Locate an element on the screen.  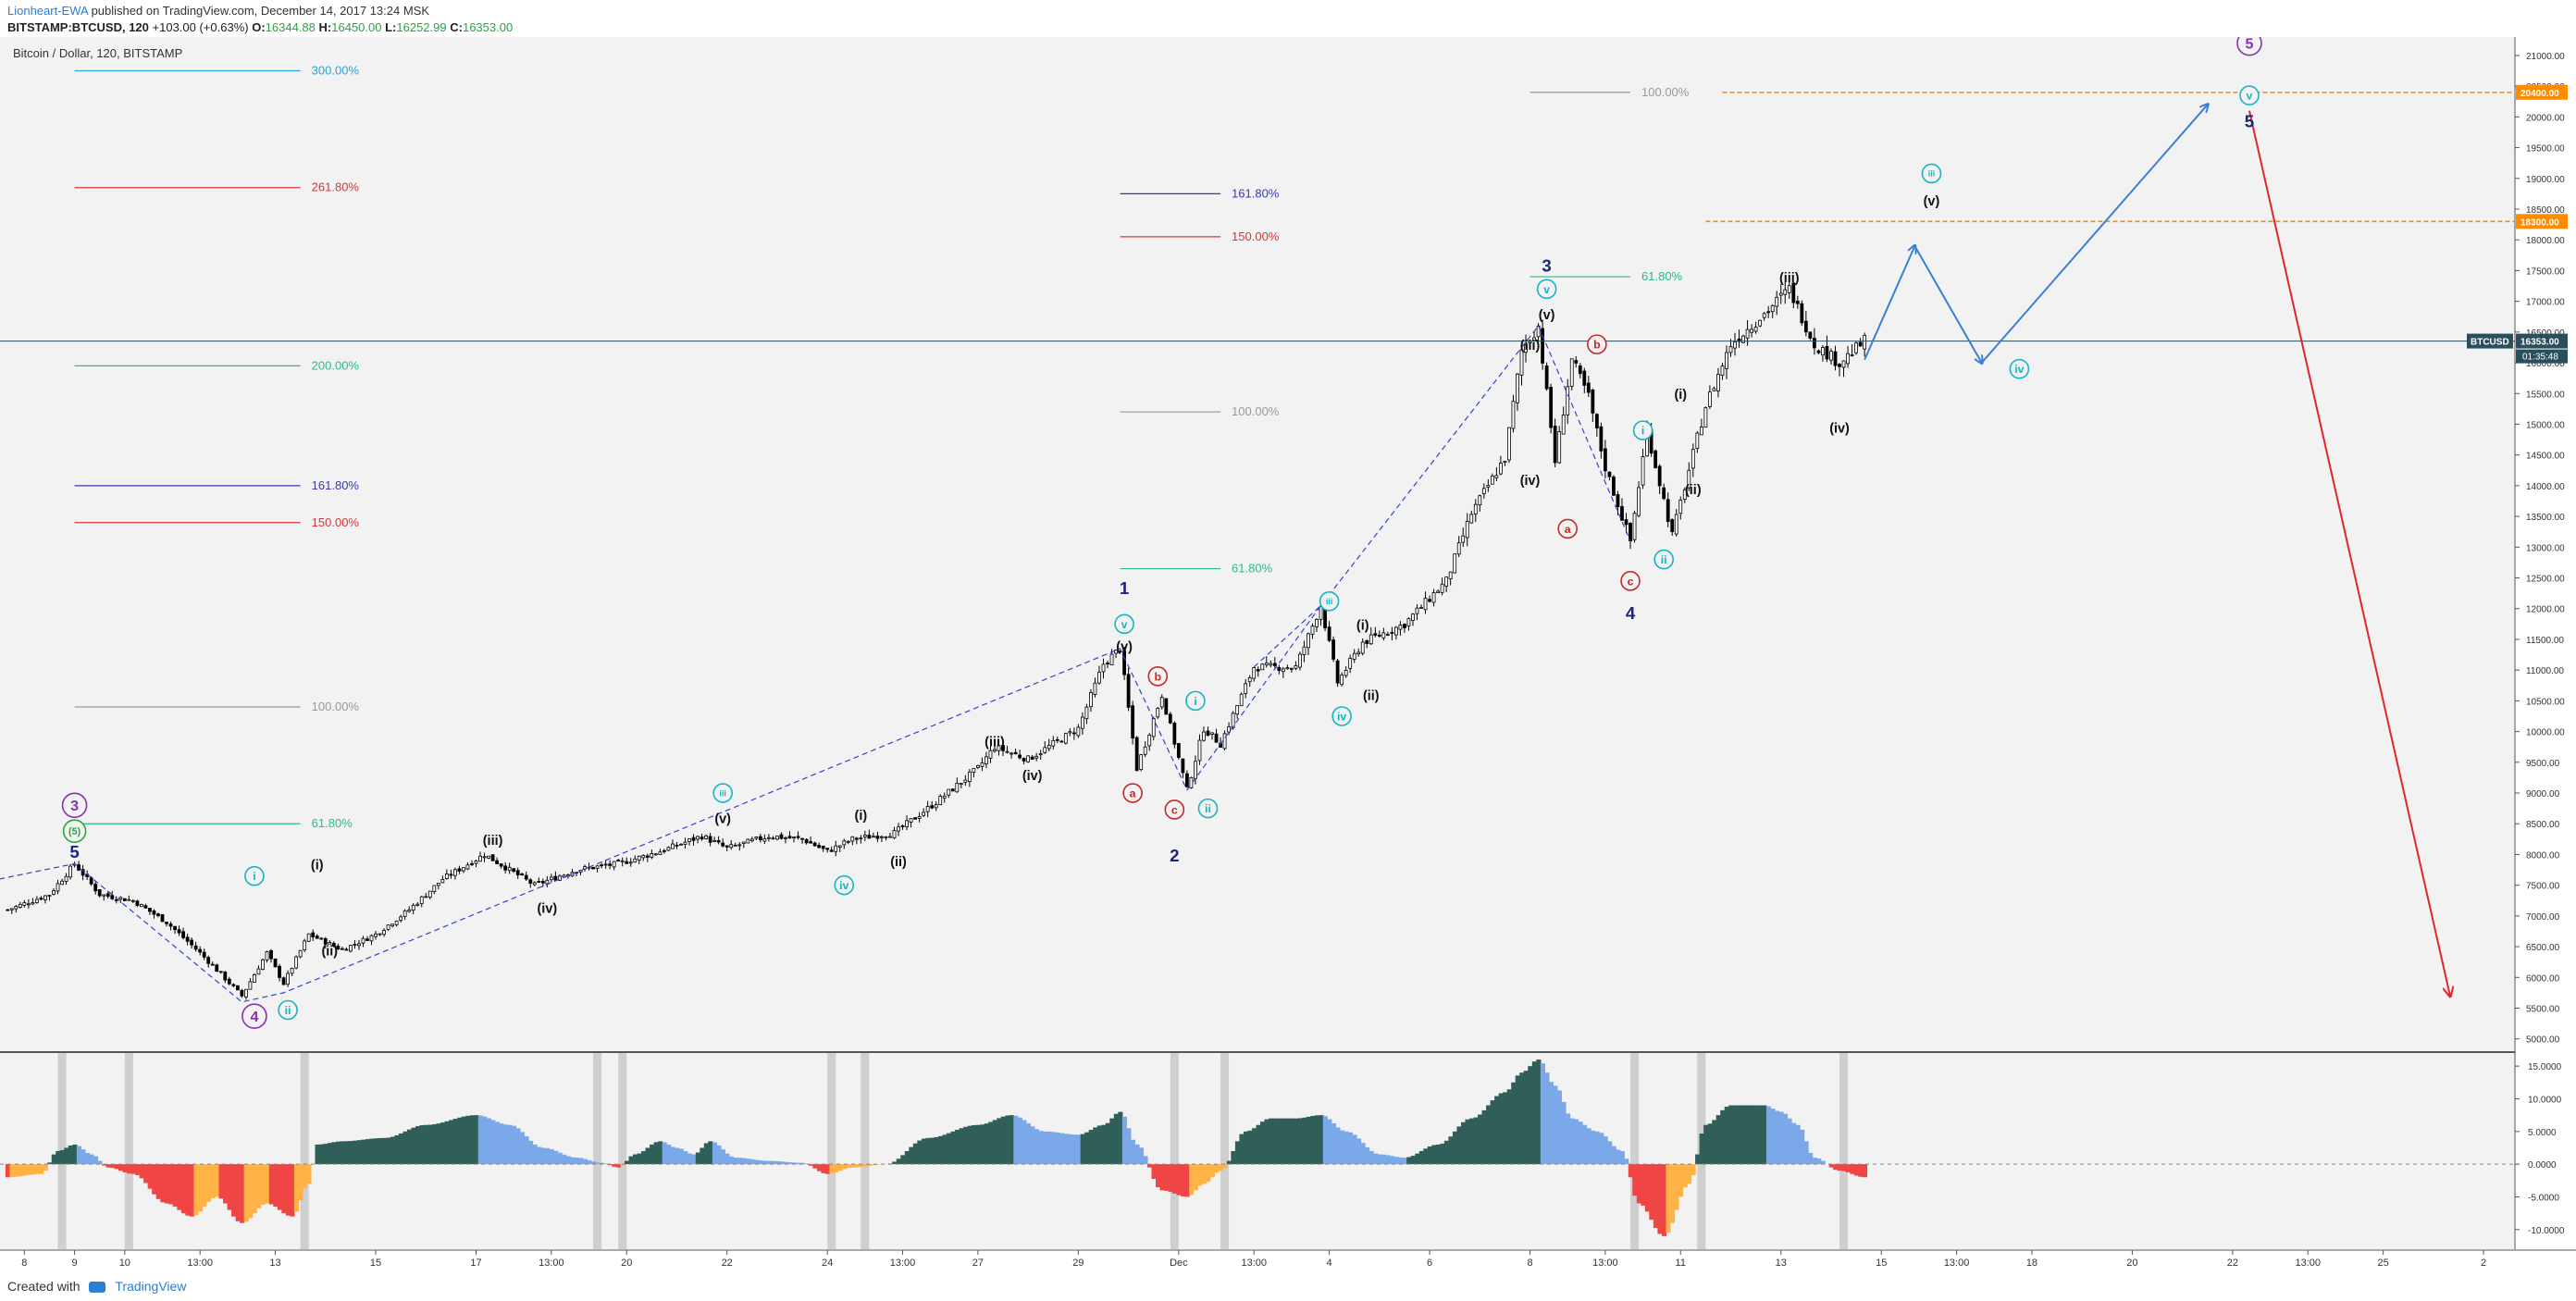
wave-label: b is located at coordinates (1597, 345).